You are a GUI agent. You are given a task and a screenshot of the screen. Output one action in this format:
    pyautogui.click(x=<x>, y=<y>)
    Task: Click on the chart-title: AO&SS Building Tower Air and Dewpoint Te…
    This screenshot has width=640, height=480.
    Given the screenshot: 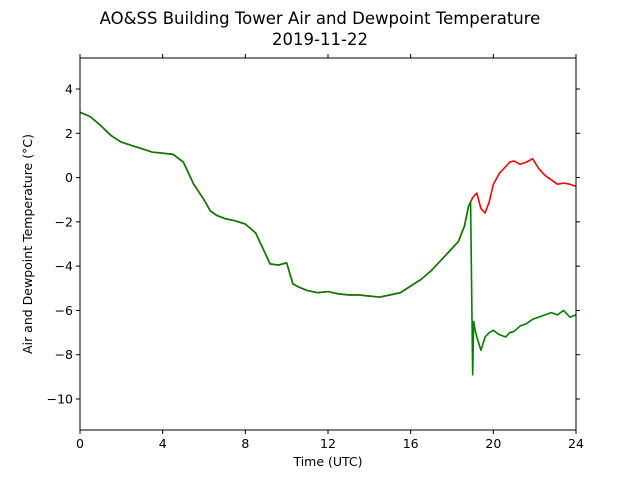 What is the action you would take?
    pyautogui.click(x=320, y=18)
    